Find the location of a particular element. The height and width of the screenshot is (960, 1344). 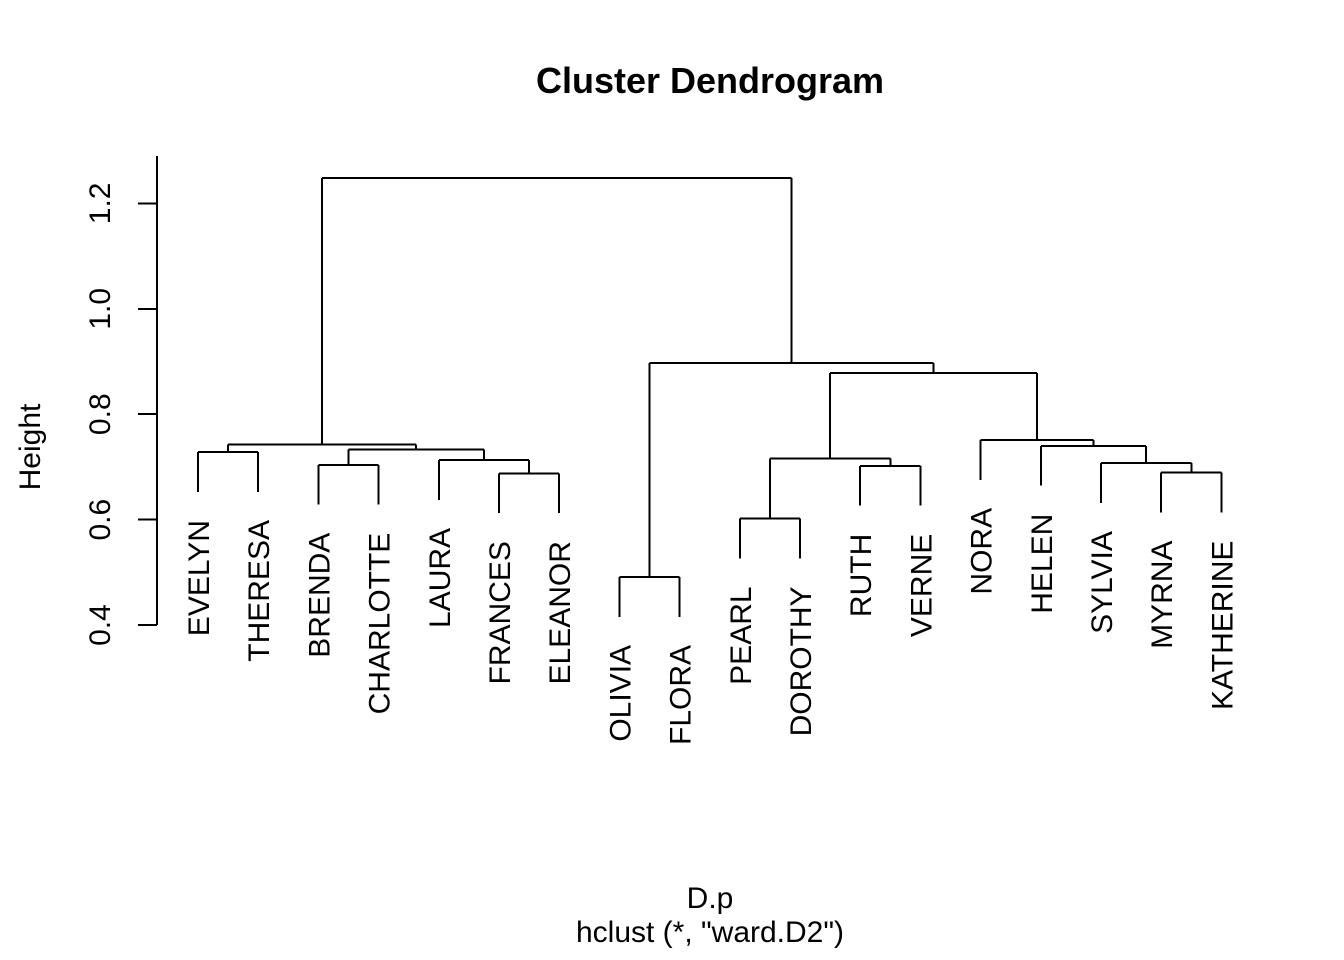

x-axis-label: D.p is located at coordinates (710, 898).